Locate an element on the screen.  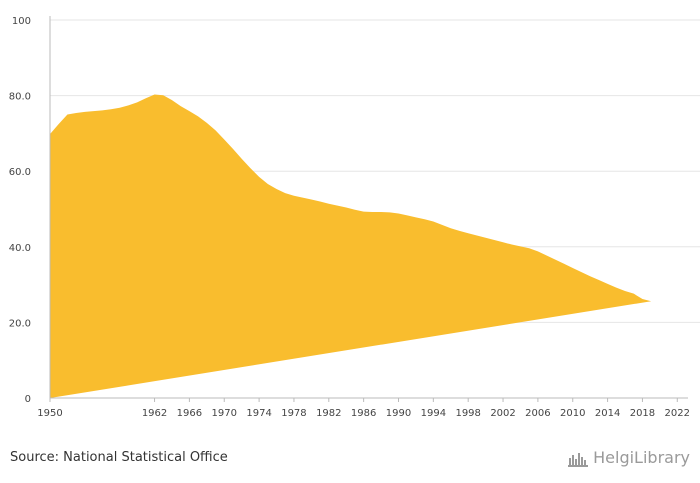
x-tick-label: 1990 is located at coordinates (398, 413).